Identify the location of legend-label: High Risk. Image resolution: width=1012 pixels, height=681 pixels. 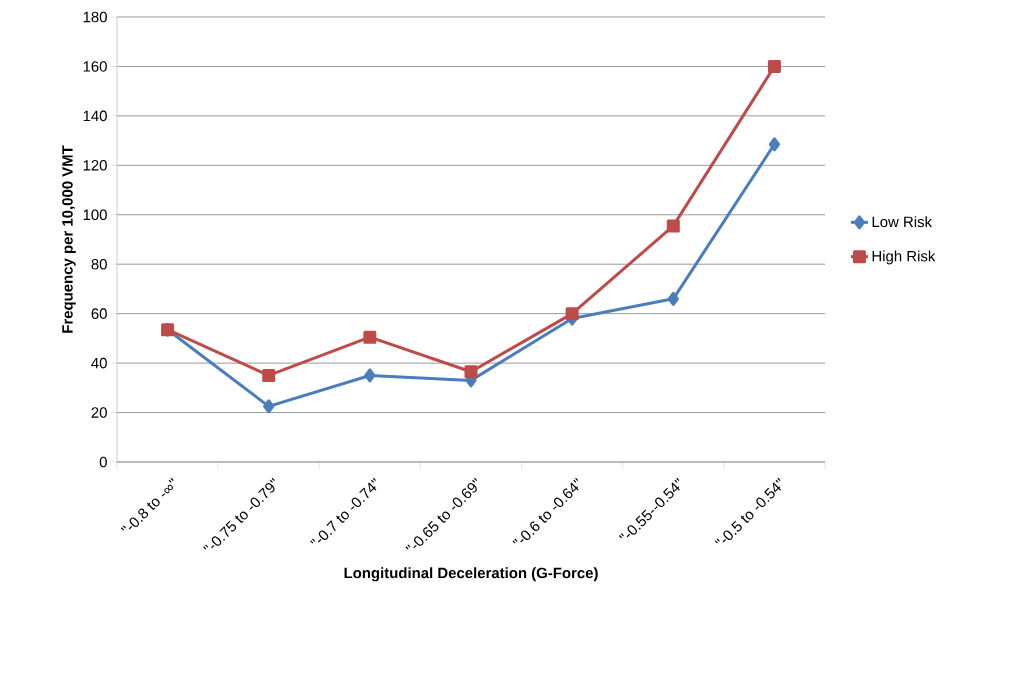
(904, 257).